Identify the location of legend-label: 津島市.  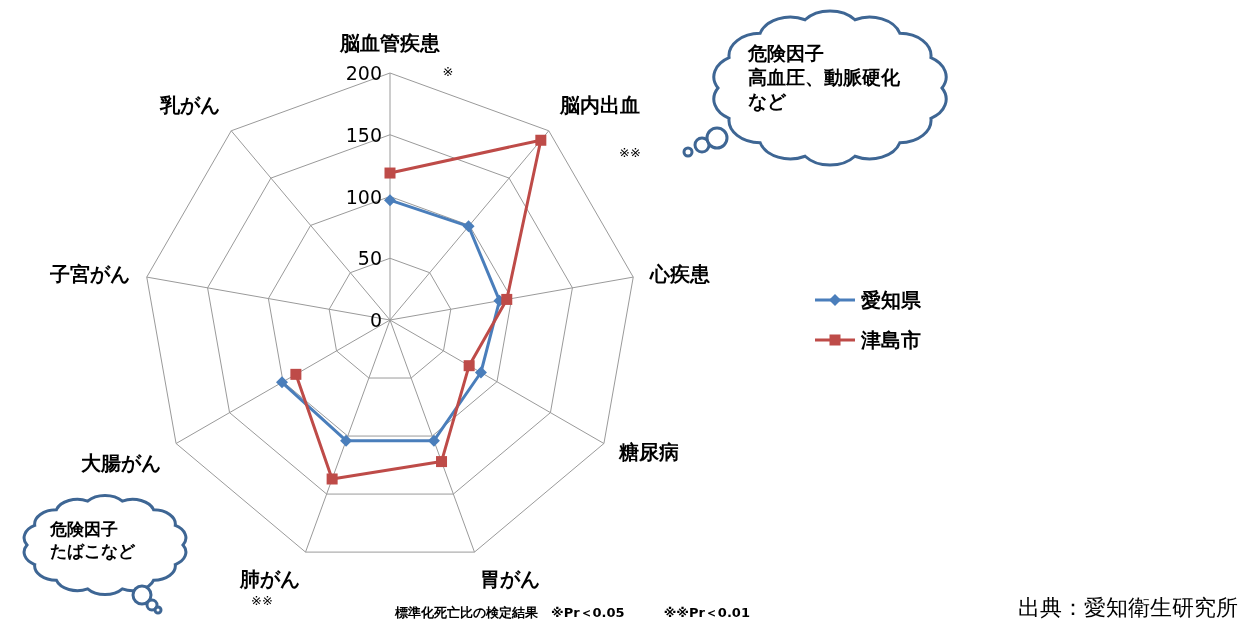
(890, 340).